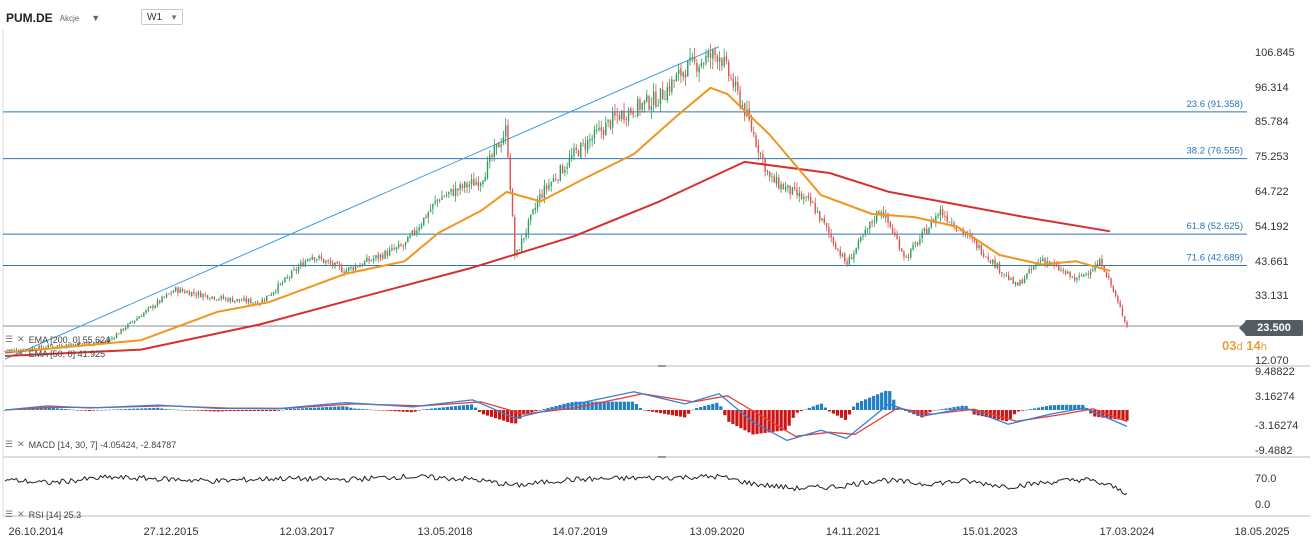 Image resolution: width=1315 pixels, height=548 pixels. Describe the element at coordinates (1276, 426) in the screenshot. I see `macd-axis-tick-label: -3.16274` at that location.